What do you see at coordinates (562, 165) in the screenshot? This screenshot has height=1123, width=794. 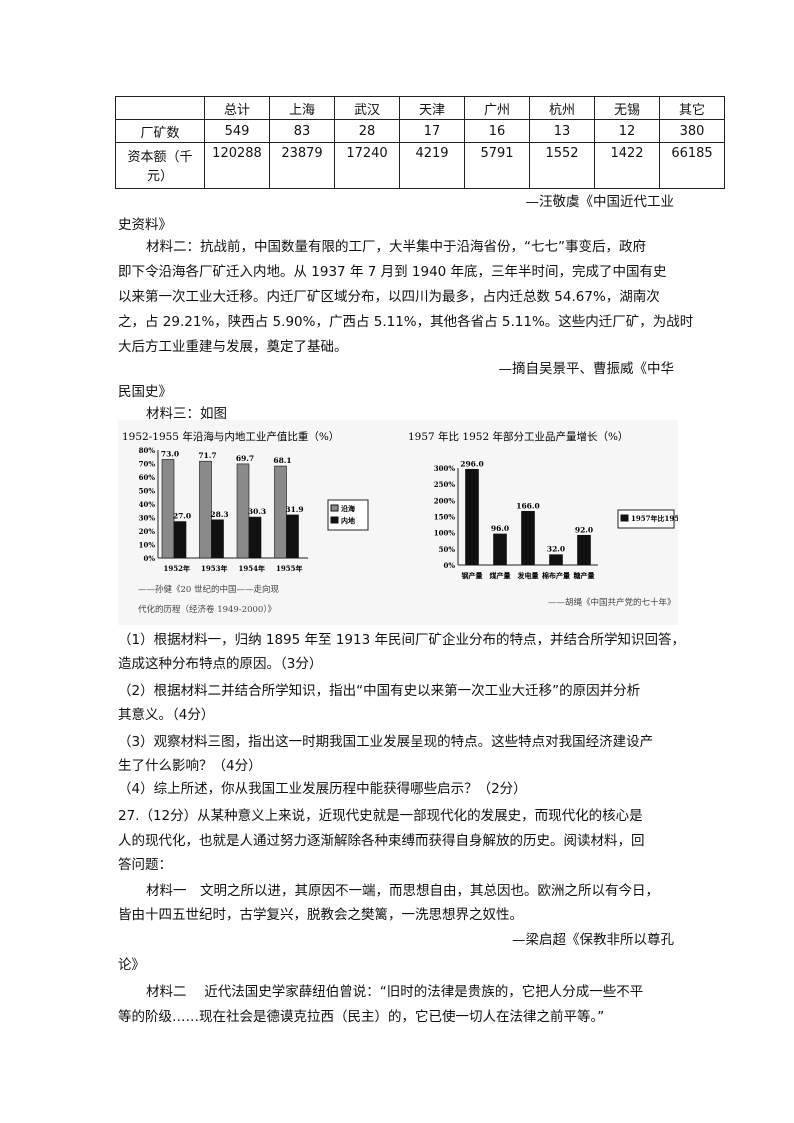 I see `table-cell: 1552` at bounding box center [562, 165].